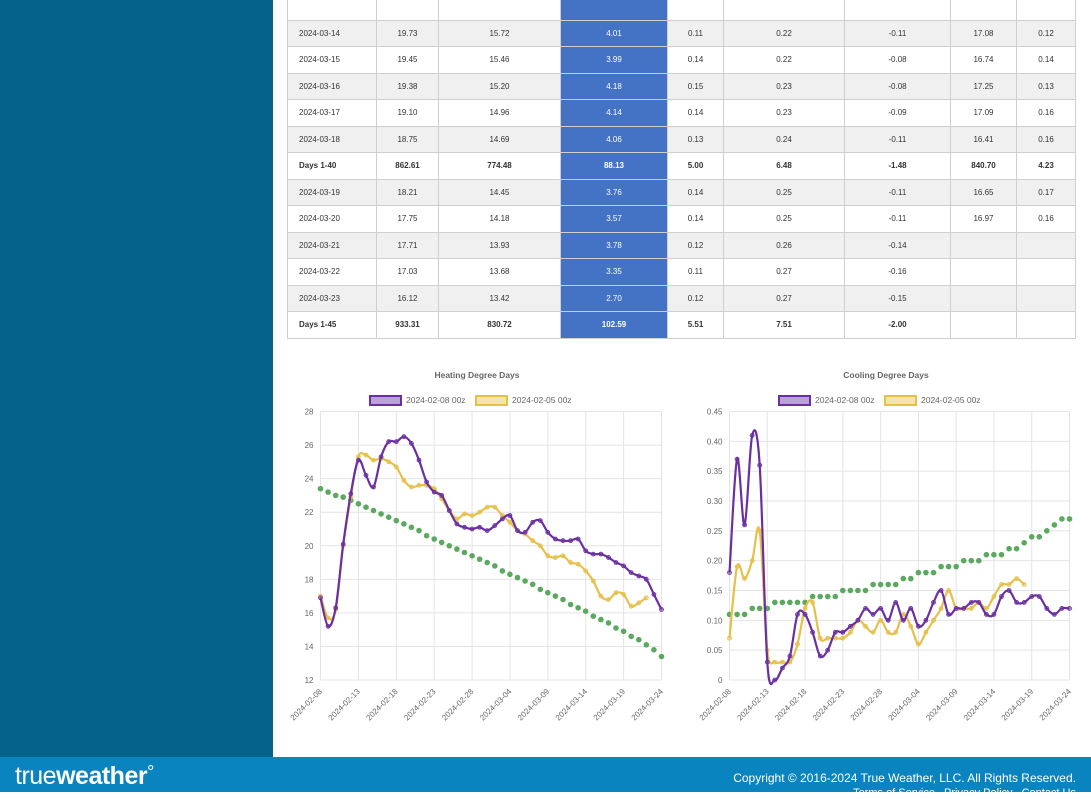 This screenshot has width=1091, height=799. Describe the element at coordinates (784, 33) in the screenshot. I see `value-cell: 0.22` at that location.